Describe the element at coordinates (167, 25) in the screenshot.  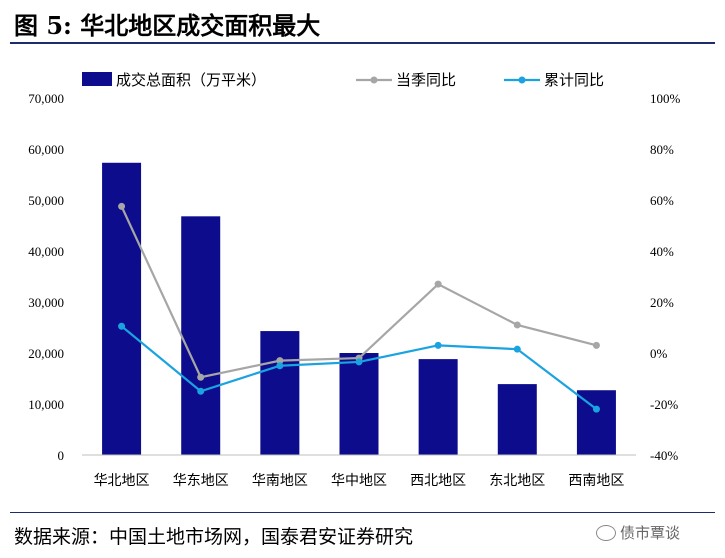
I see `figure-title: 图 5: 华北地区成交面积最大` at that location.